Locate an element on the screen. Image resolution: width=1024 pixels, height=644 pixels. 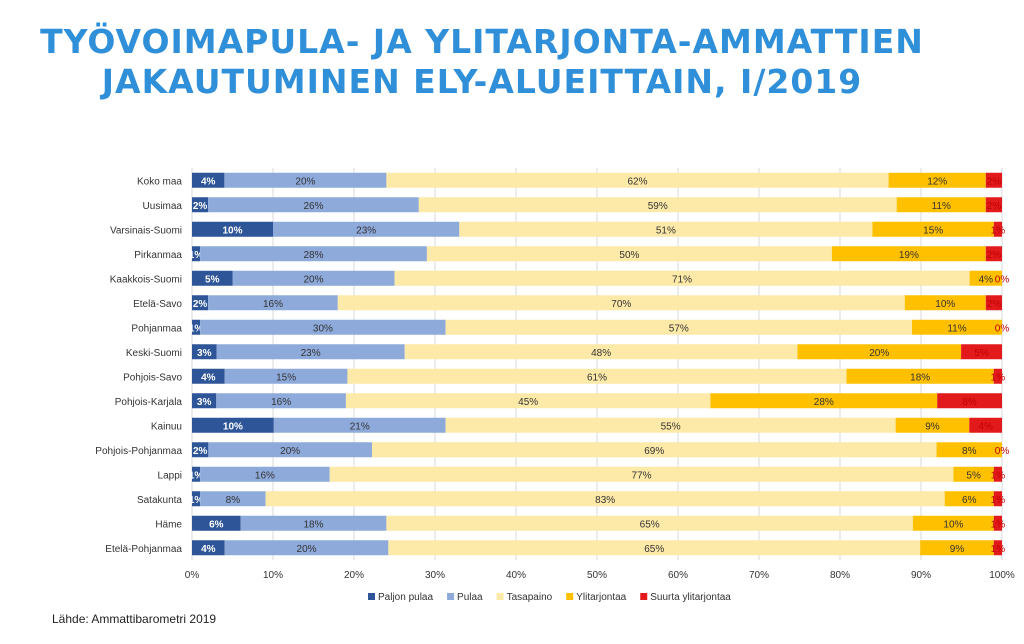
data-label: 71% is located at coordinates (682, 279).